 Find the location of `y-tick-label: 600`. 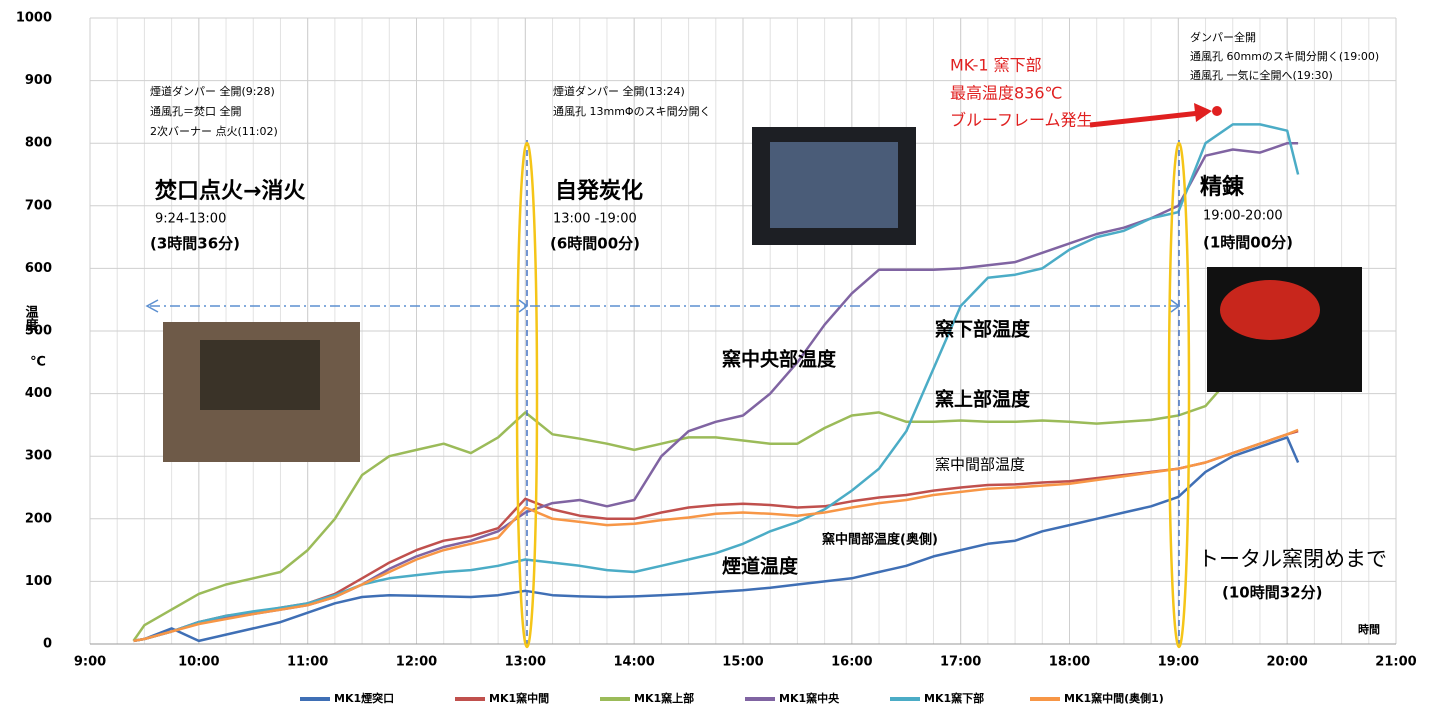

y-tick-label: 600 is located at coordinates (38, 268).